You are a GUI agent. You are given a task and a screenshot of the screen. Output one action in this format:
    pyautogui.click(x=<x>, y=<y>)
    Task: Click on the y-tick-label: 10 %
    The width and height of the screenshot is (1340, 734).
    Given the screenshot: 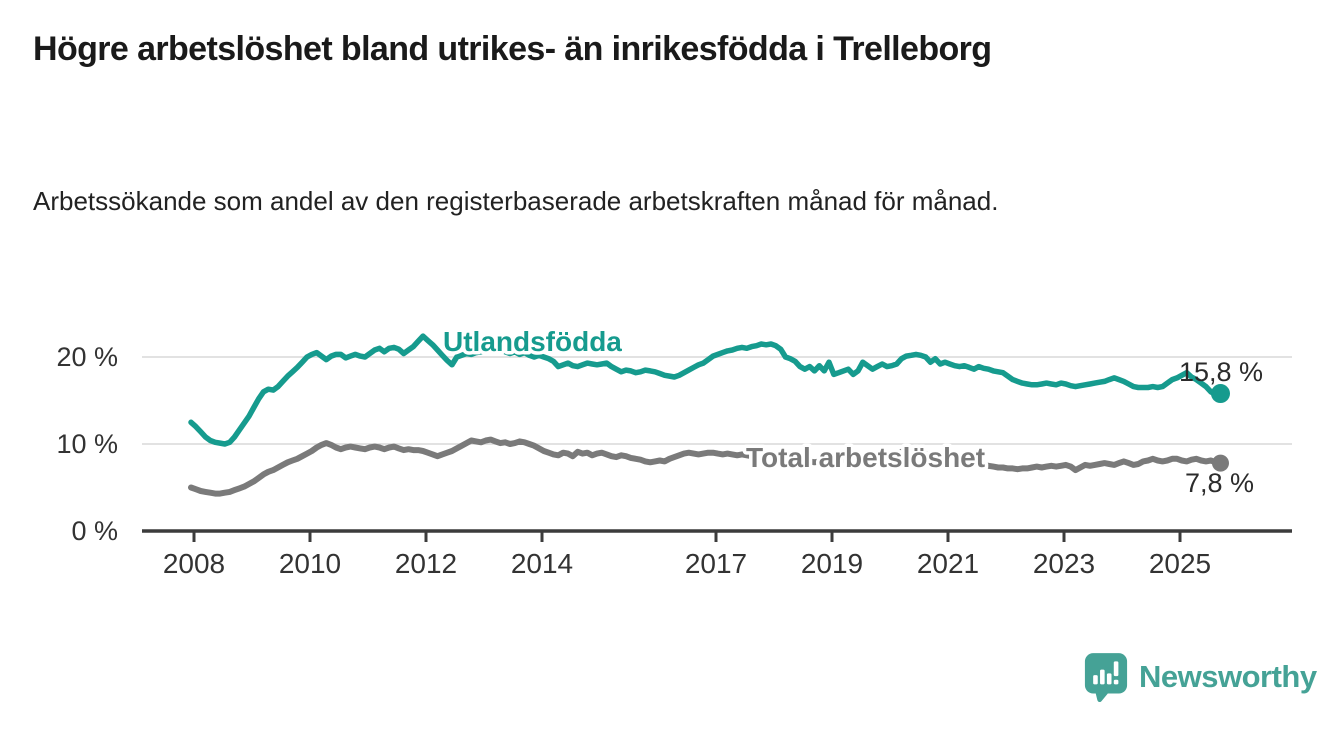 What is the action you would take?
    pyautogui.click(x=87, y=444)
    